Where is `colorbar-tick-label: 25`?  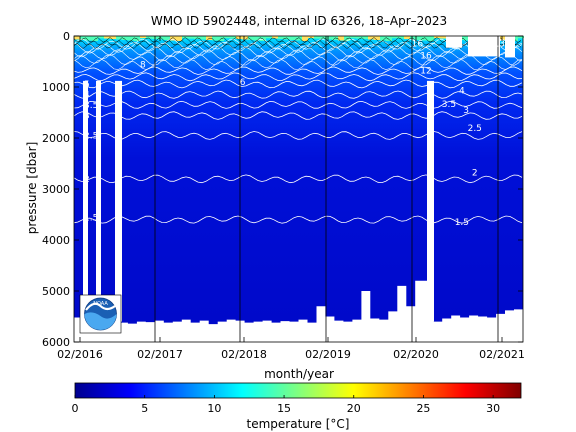 colorbar-tick-label: 25 is located at coordinates (423, 408).